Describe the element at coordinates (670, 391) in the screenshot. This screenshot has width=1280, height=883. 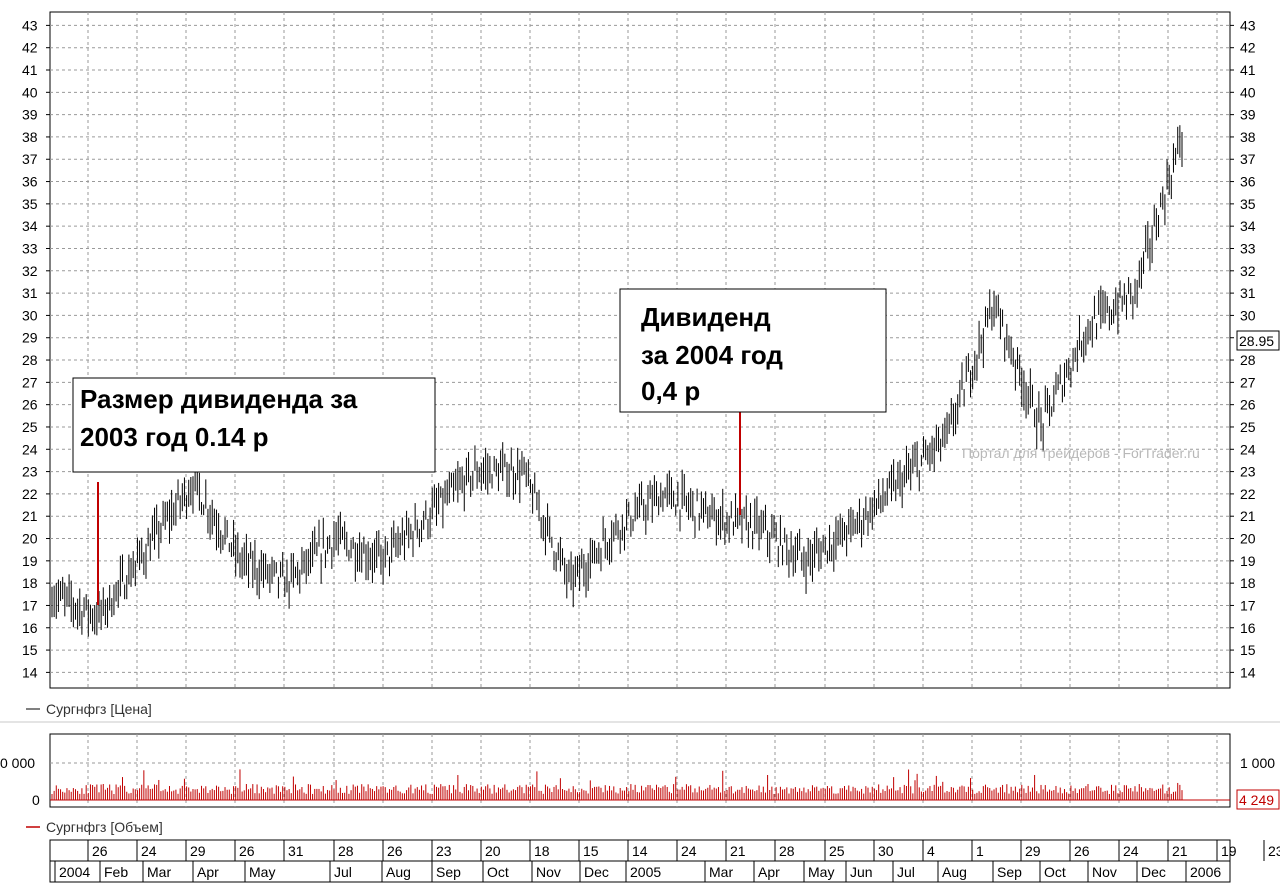
I see `annotation-2004-line3: 0,4 р` at that location.